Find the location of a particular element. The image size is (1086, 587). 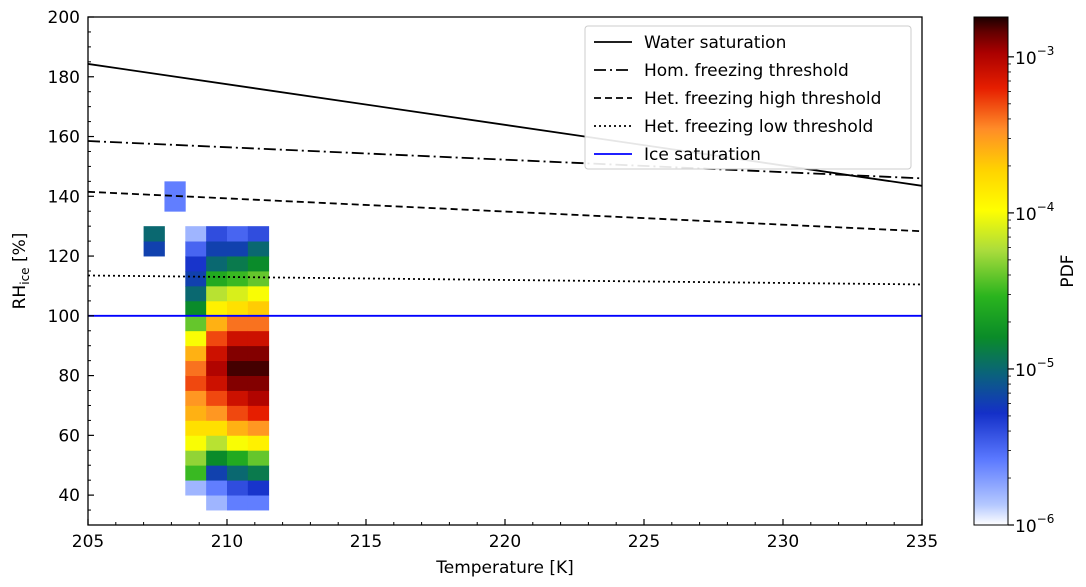

heatmap-cells is located at coordinates (206, 346).